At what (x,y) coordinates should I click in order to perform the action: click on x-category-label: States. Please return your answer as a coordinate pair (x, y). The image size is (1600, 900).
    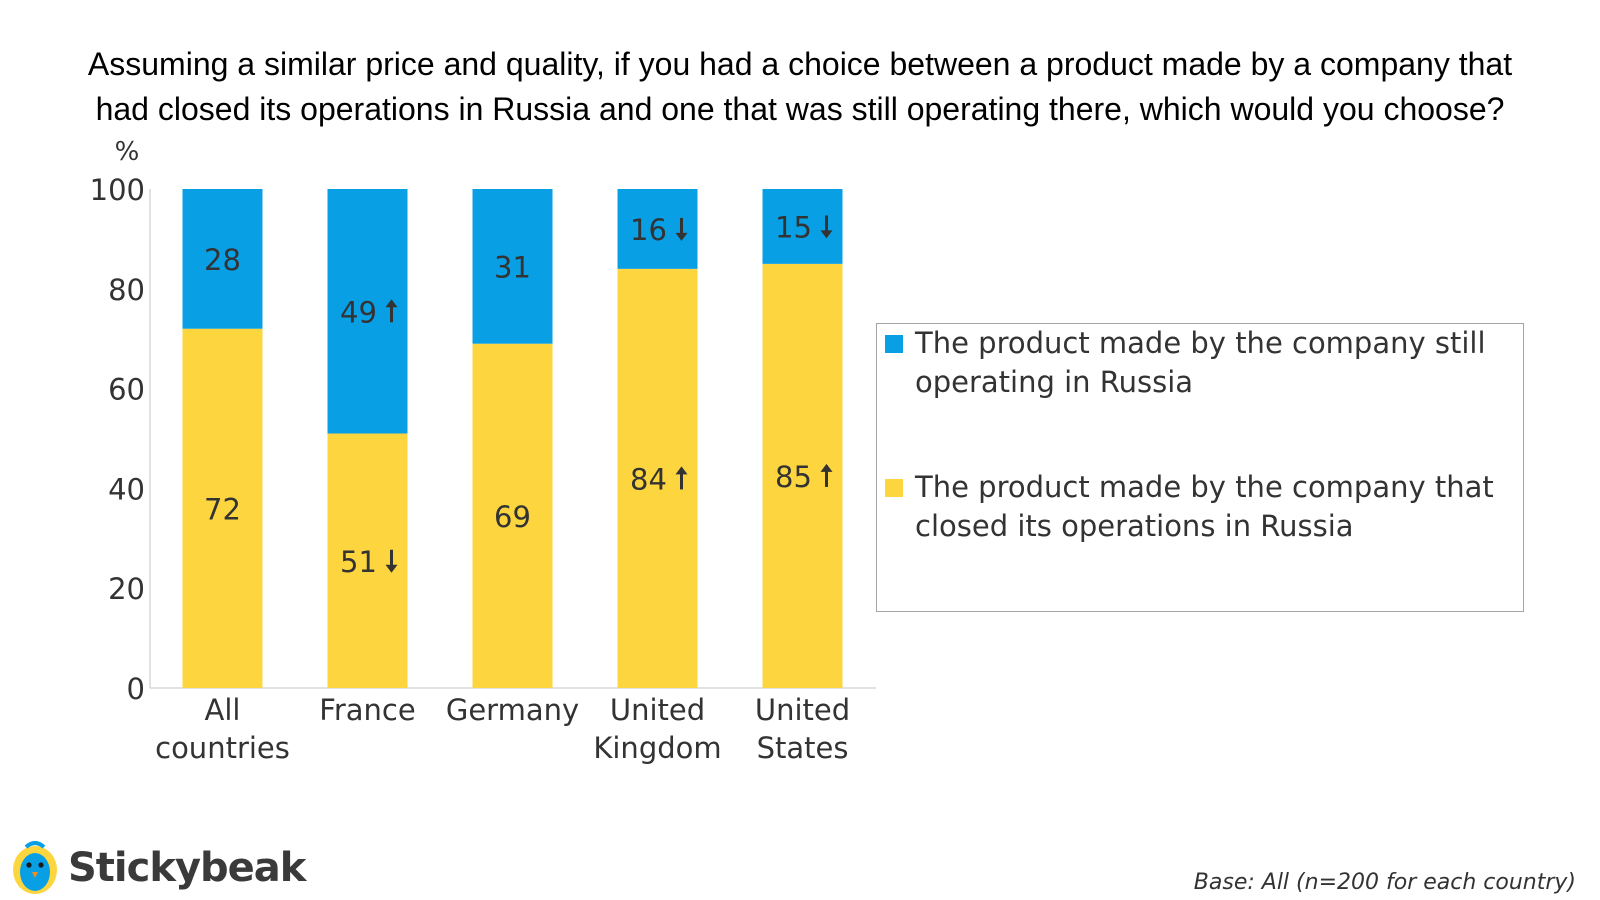
    Looking at the image, I should click on (803, 748).